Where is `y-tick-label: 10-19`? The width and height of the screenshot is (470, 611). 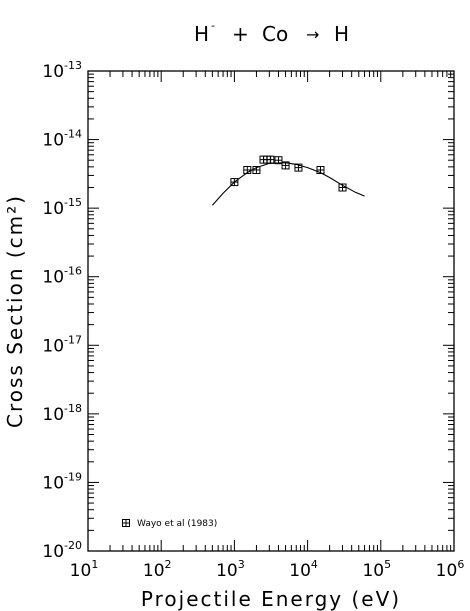
y-tick-label: 10-19 is located at coordinates (62, 481).